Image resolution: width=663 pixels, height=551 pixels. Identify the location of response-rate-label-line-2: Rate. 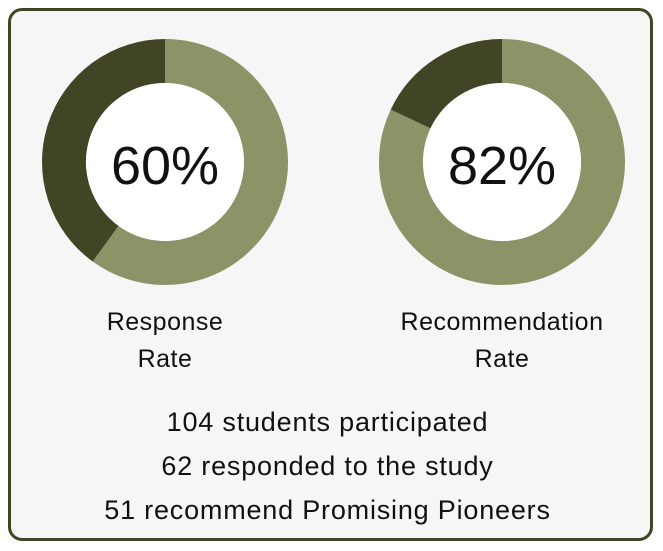
(165, 359).